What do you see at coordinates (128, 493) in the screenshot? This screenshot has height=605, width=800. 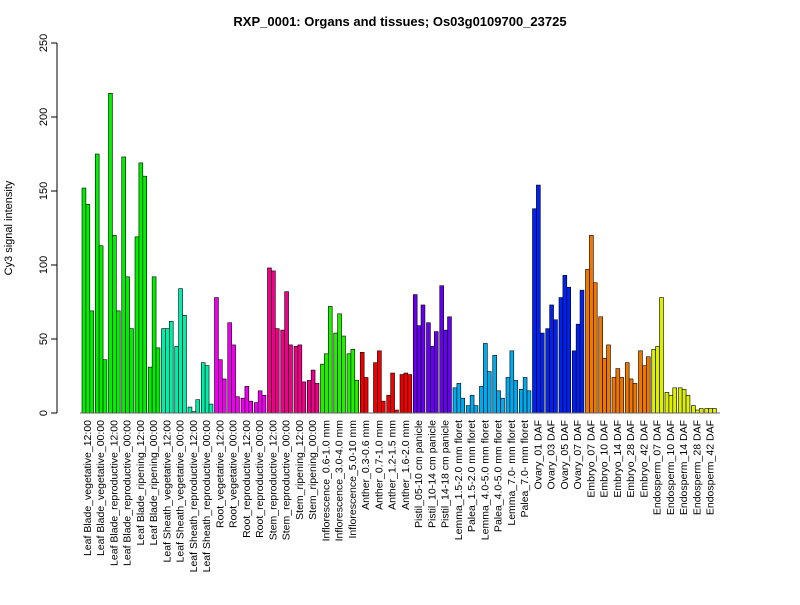 I see `x-tick-label: Leaf Blade_reproductive_00:00` at bounding box center [128, 493].